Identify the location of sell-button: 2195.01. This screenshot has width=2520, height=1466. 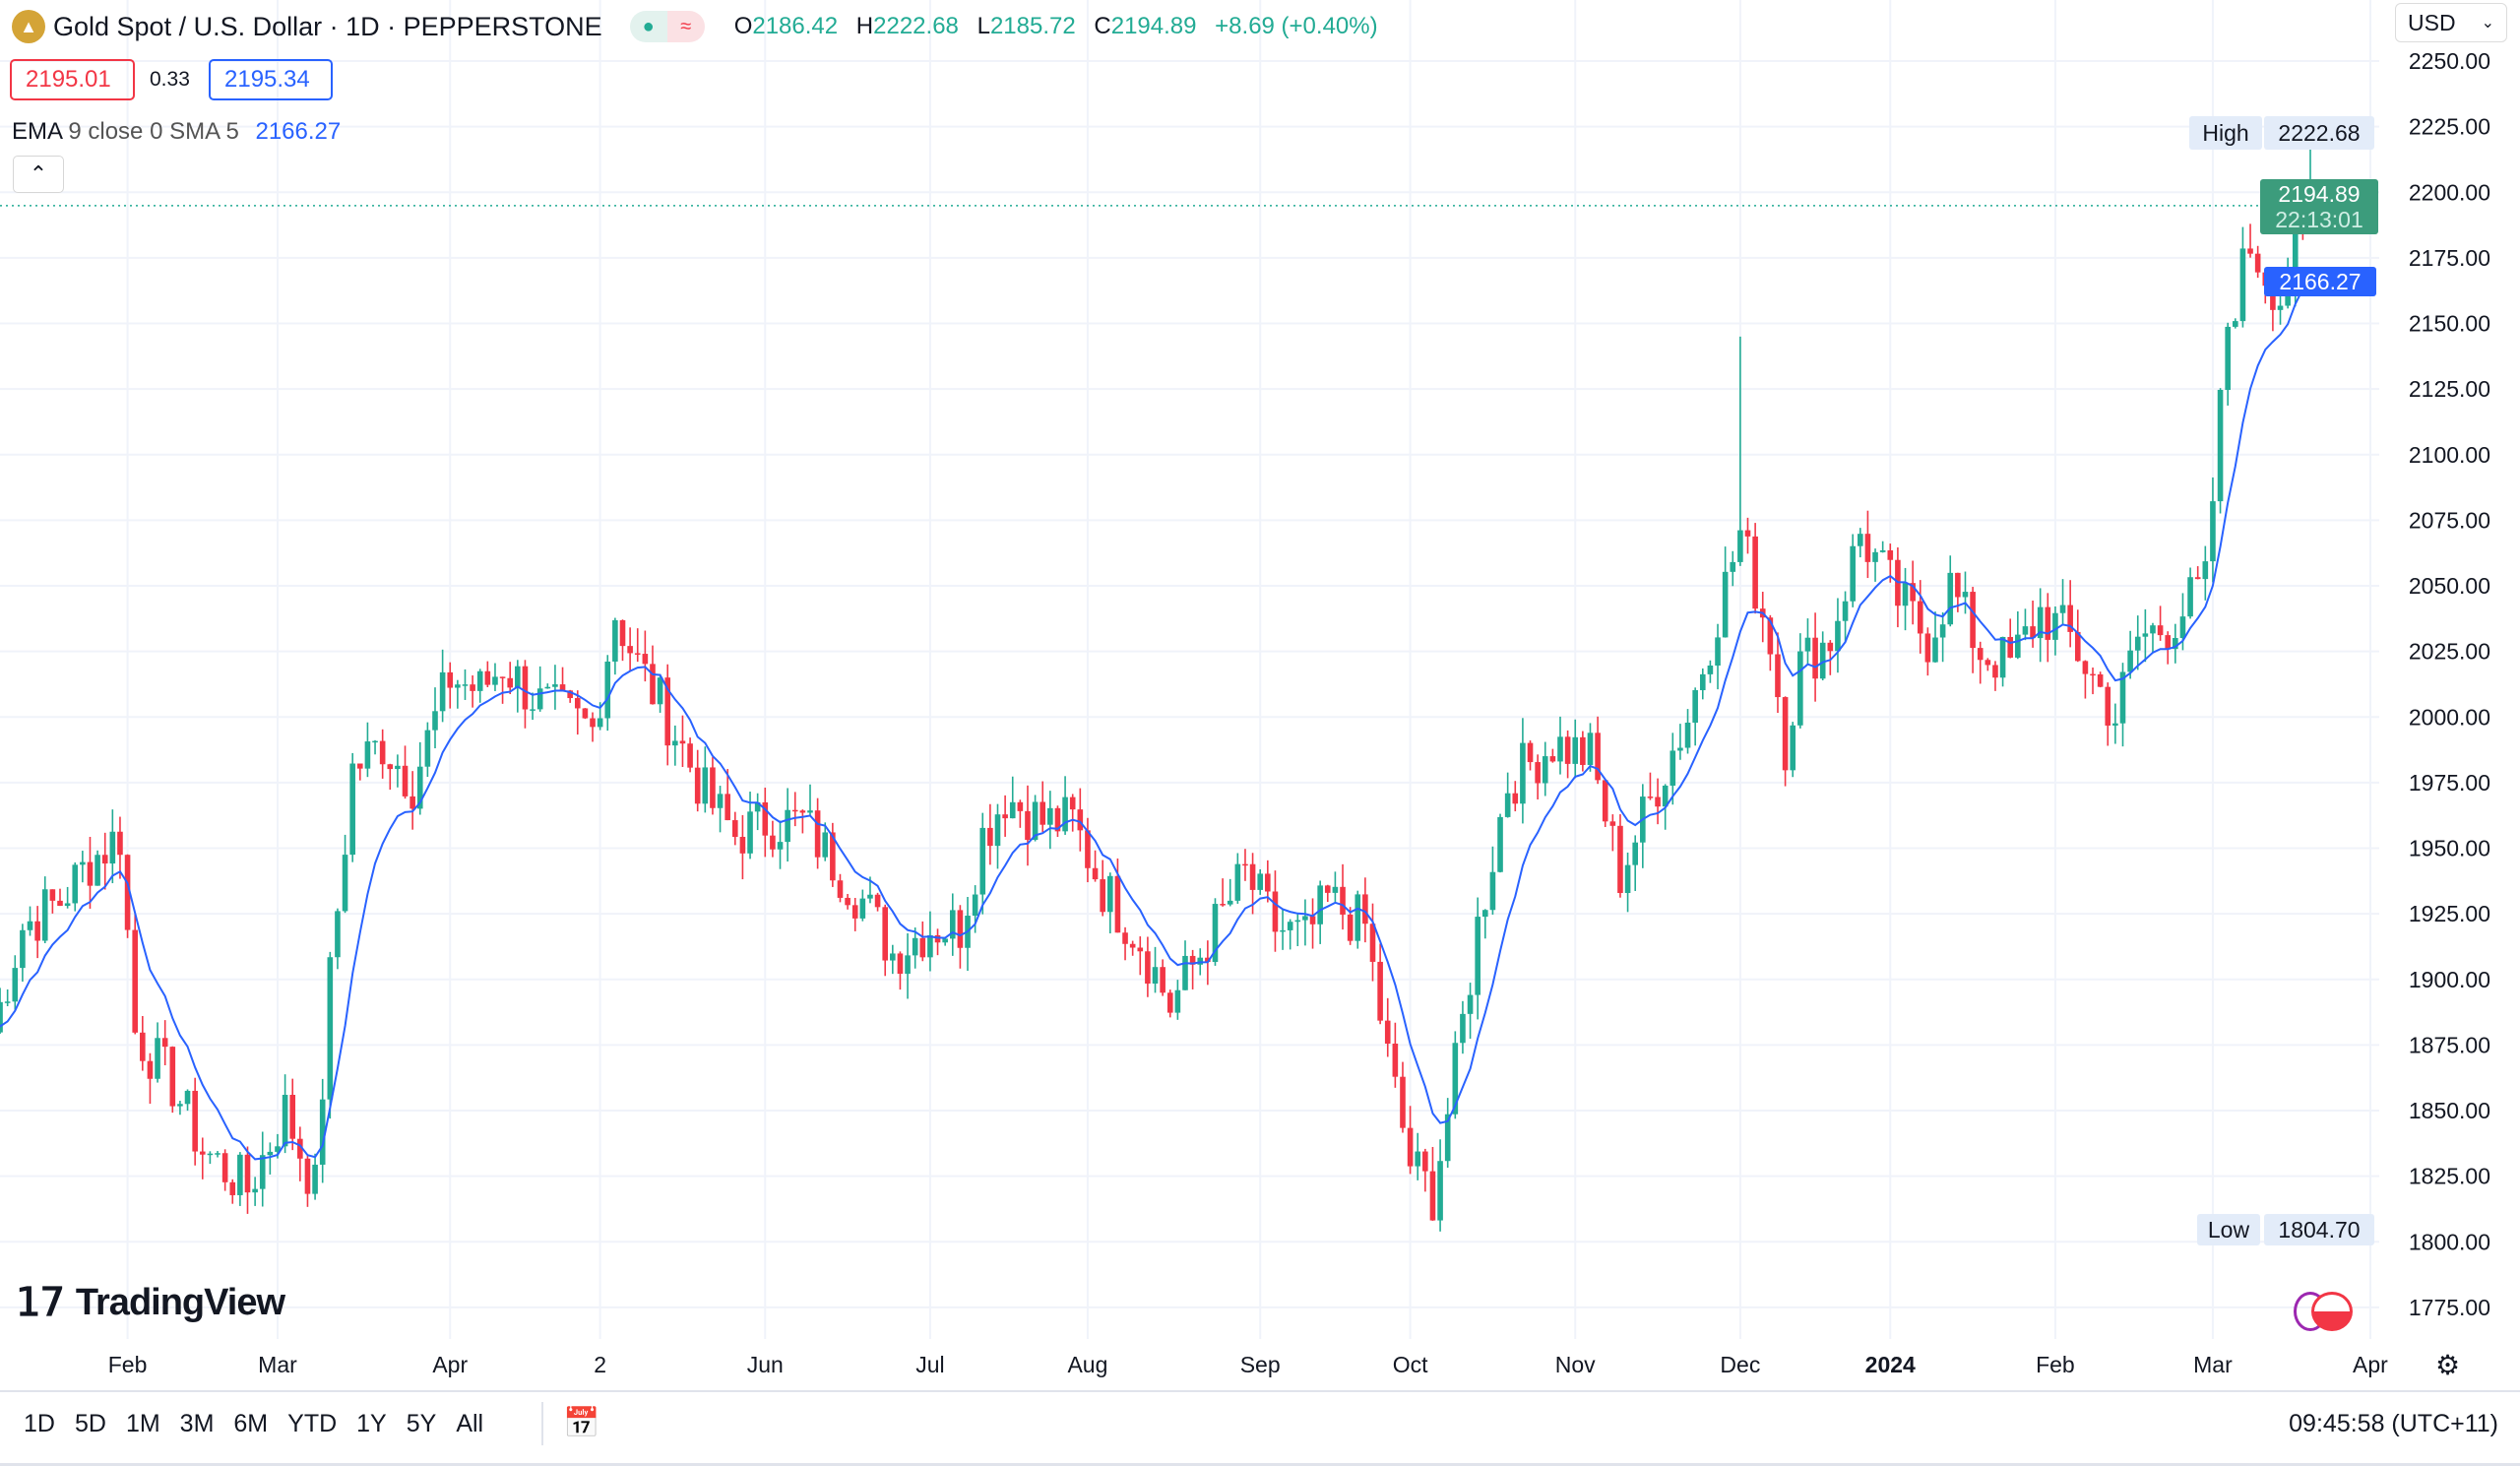
(72, 80).